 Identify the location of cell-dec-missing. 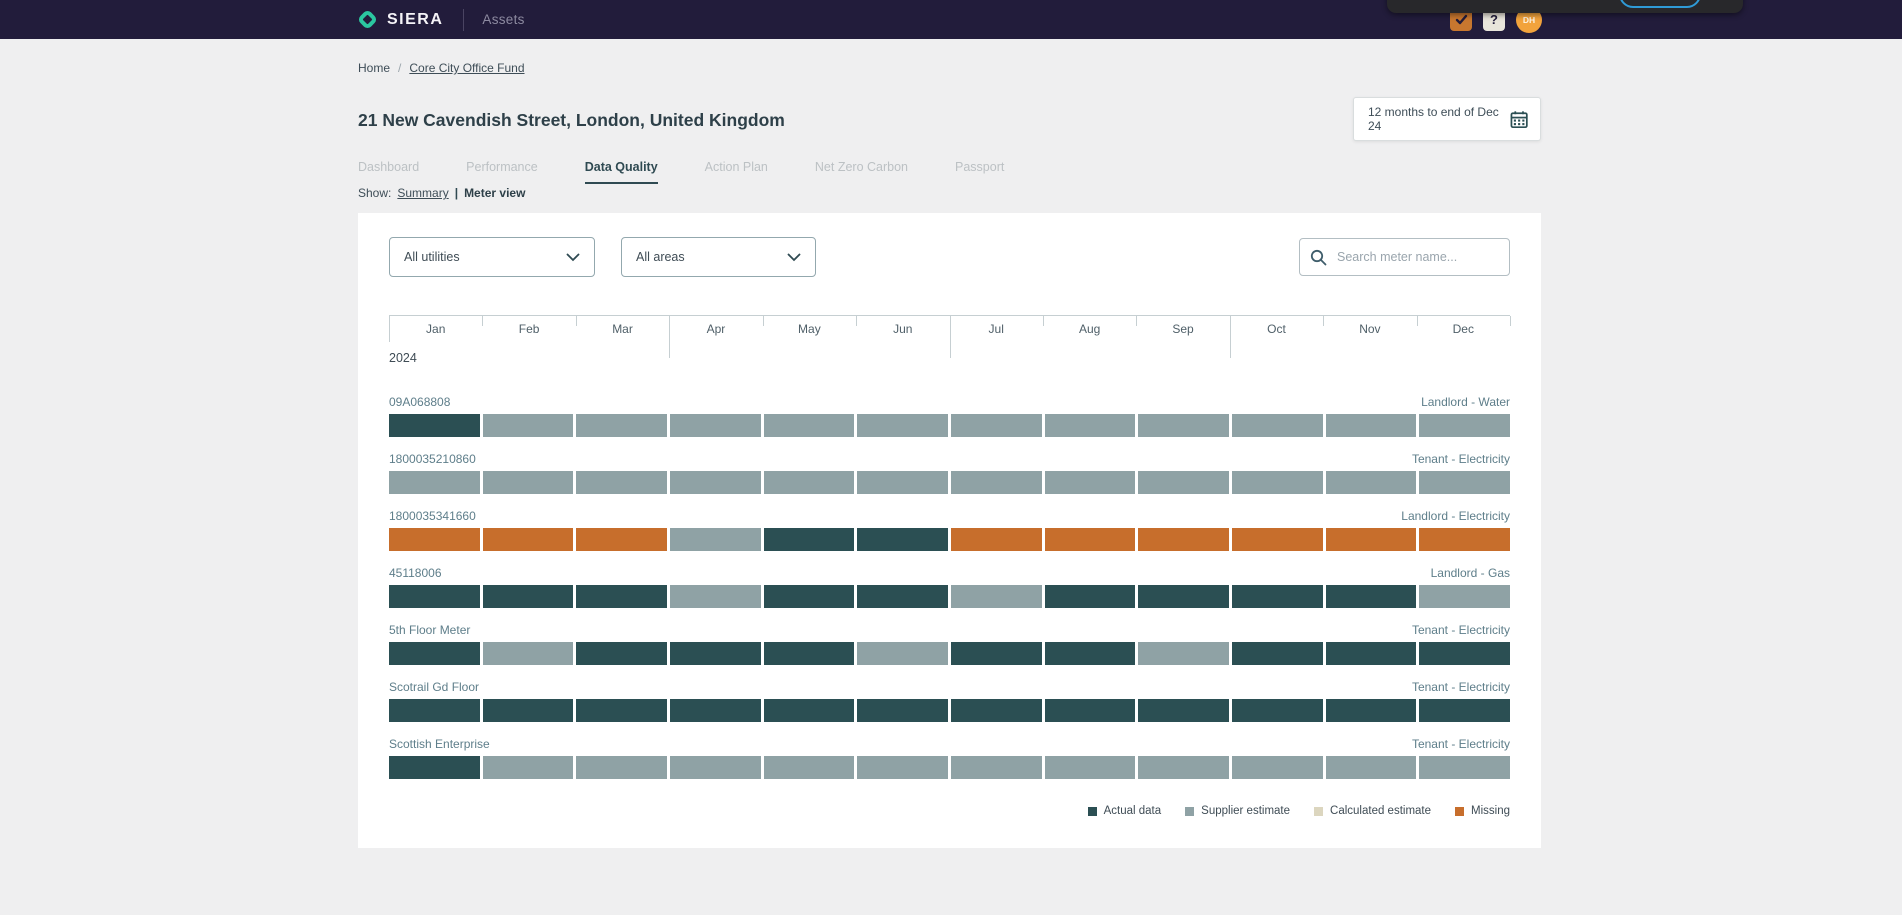
(1464, 539).